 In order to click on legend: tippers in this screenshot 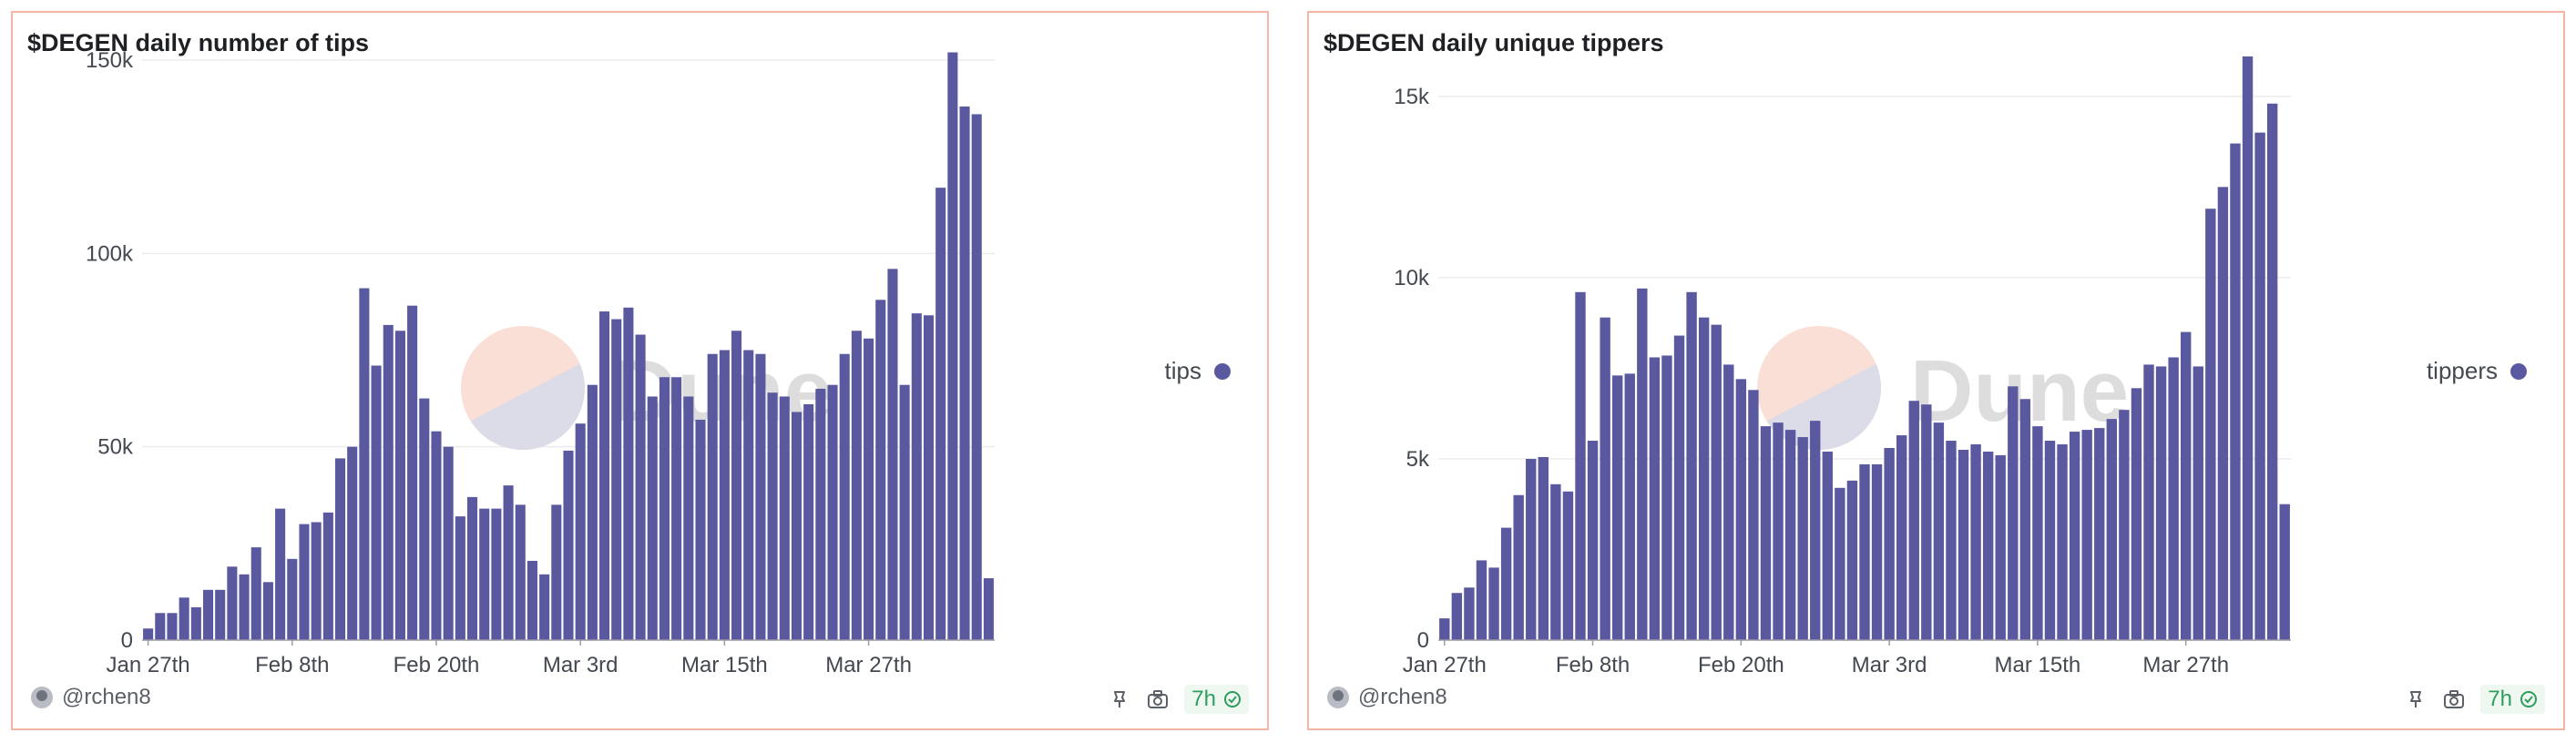, I will do `click(2477, 371)`.